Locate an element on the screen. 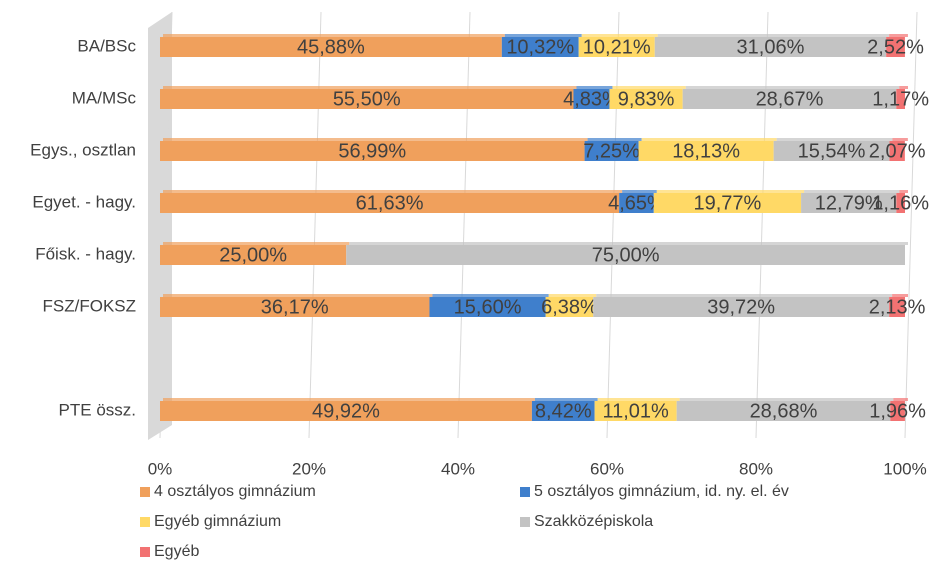 Image resolution: width=952 pixels, height=564 pixels. data-label: 45,88% is located at coordinates (331, 47).